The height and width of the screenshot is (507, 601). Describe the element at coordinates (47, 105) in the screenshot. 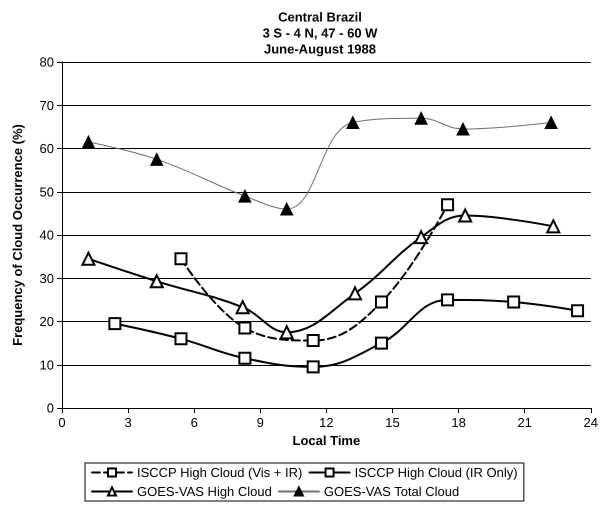

I see `y-tick-label: 70` at that location.